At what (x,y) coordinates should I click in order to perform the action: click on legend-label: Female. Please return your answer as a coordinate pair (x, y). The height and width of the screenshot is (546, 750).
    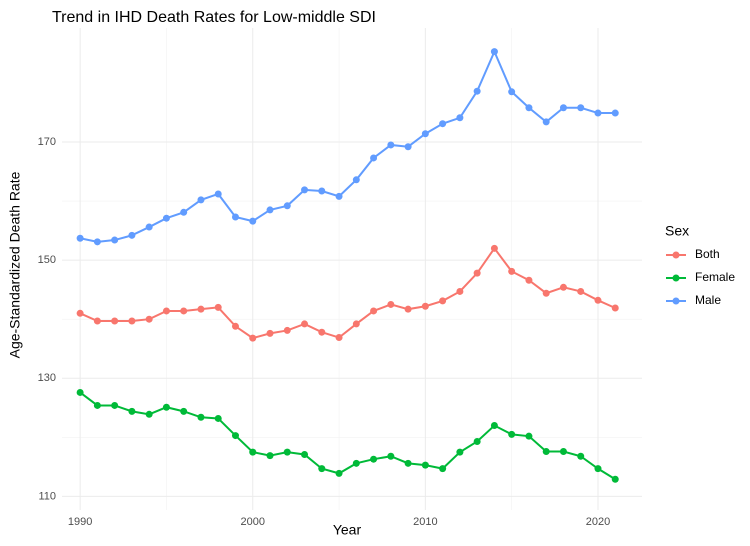
    Looking at the image, I should click on (715, 277).